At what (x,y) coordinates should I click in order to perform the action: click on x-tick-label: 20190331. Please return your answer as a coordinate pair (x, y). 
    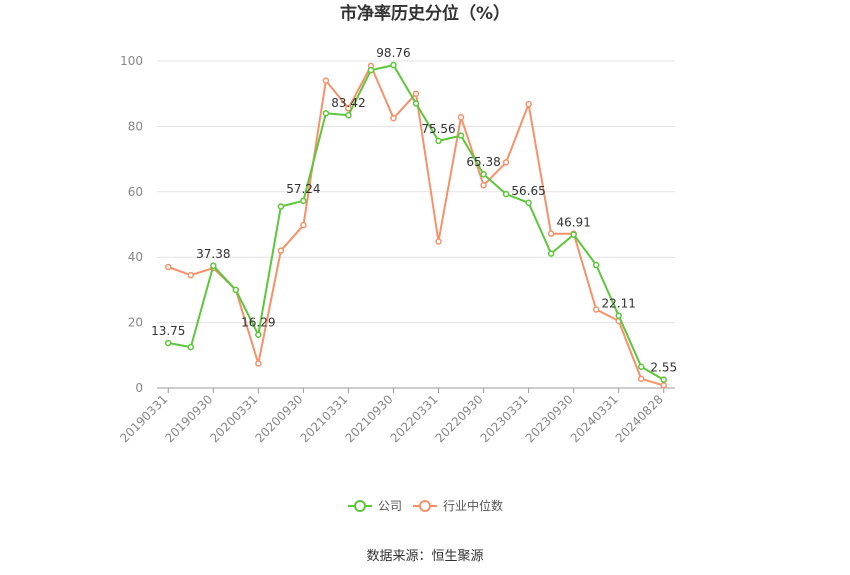
    Looking at the image, I should click on (143, 418).